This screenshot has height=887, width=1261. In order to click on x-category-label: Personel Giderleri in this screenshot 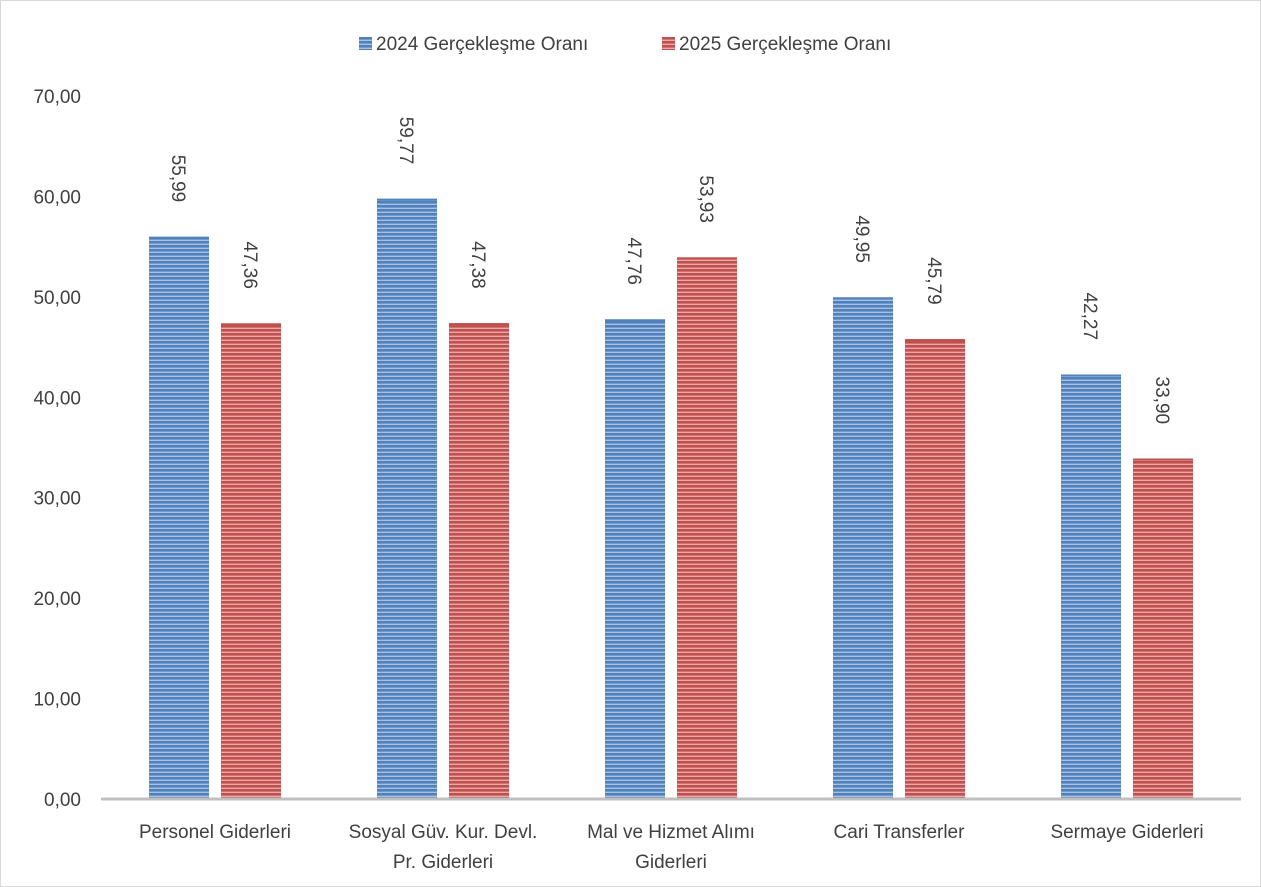, I will do `click(215, 832)`.